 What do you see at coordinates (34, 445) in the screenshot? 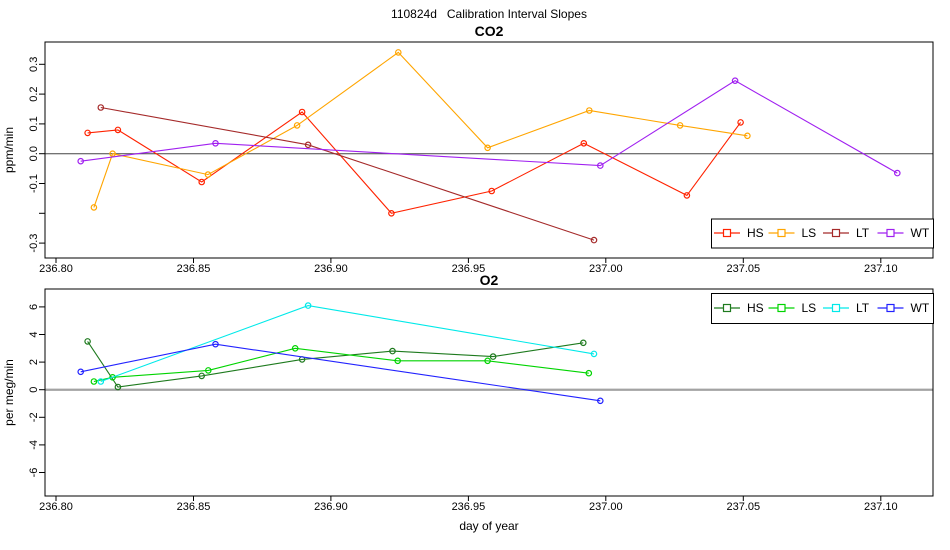
I see `y-tick-label: -4` at bounding box center [34, 445].